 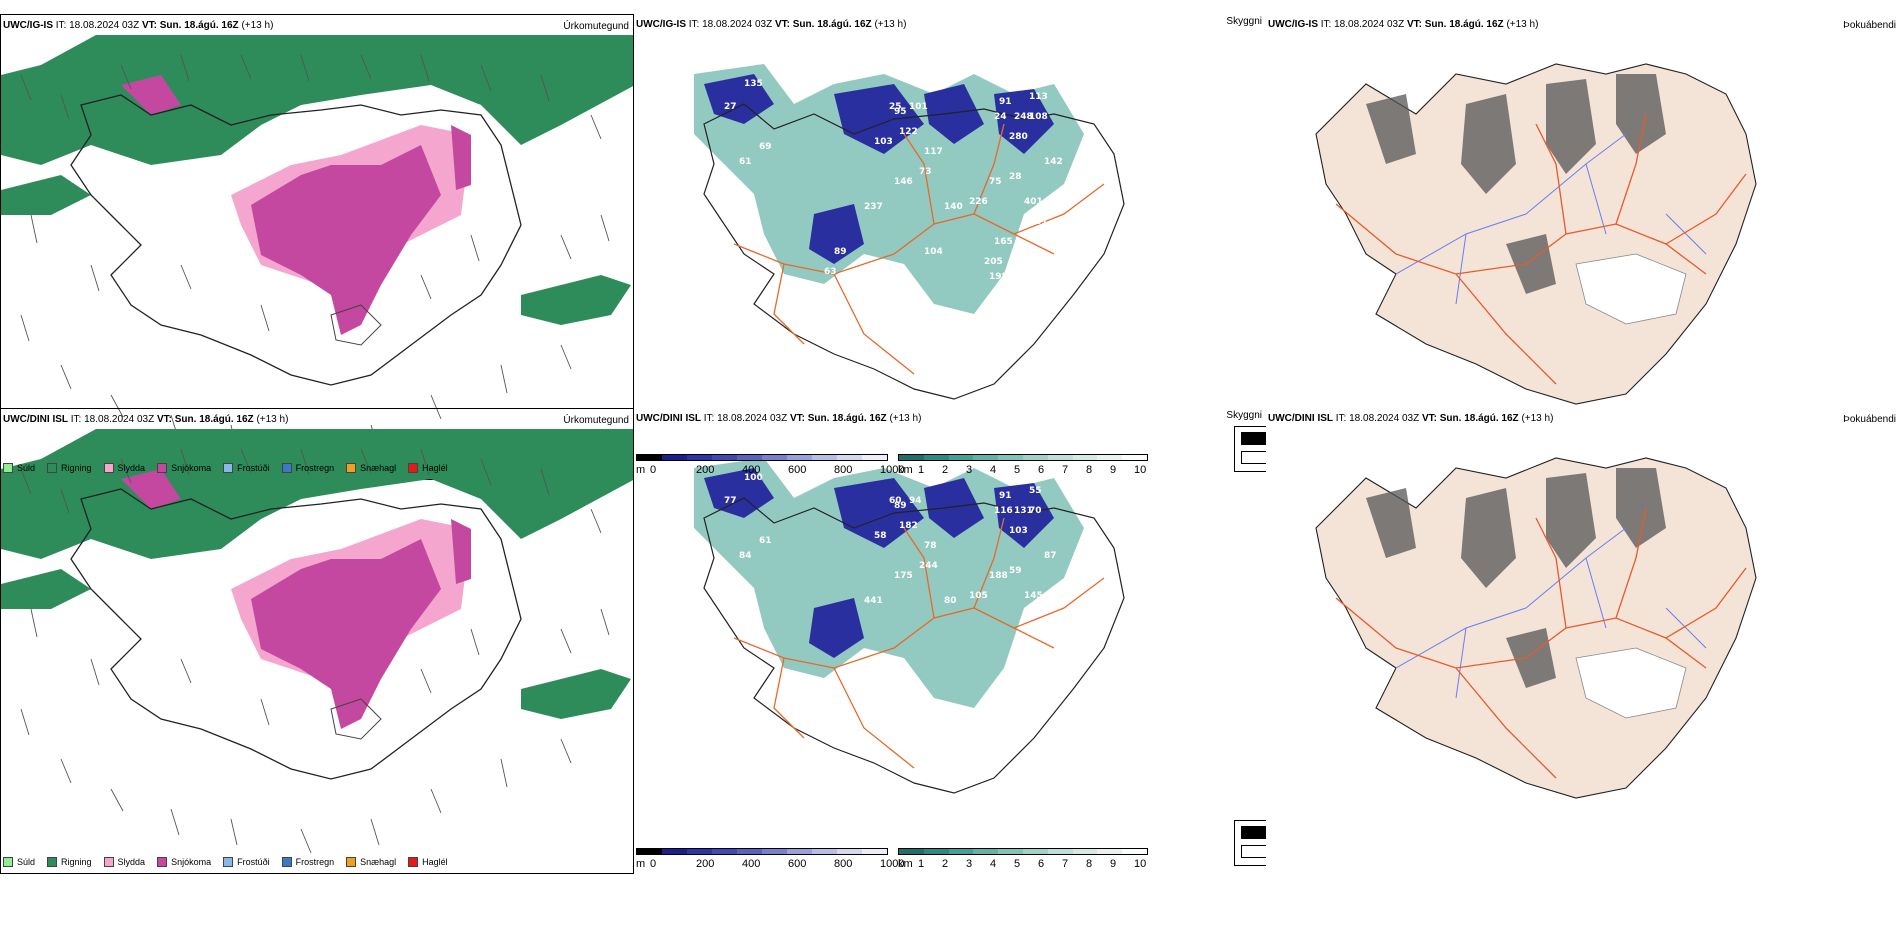 I want to click on precip-map, so click(x=317, y=247).